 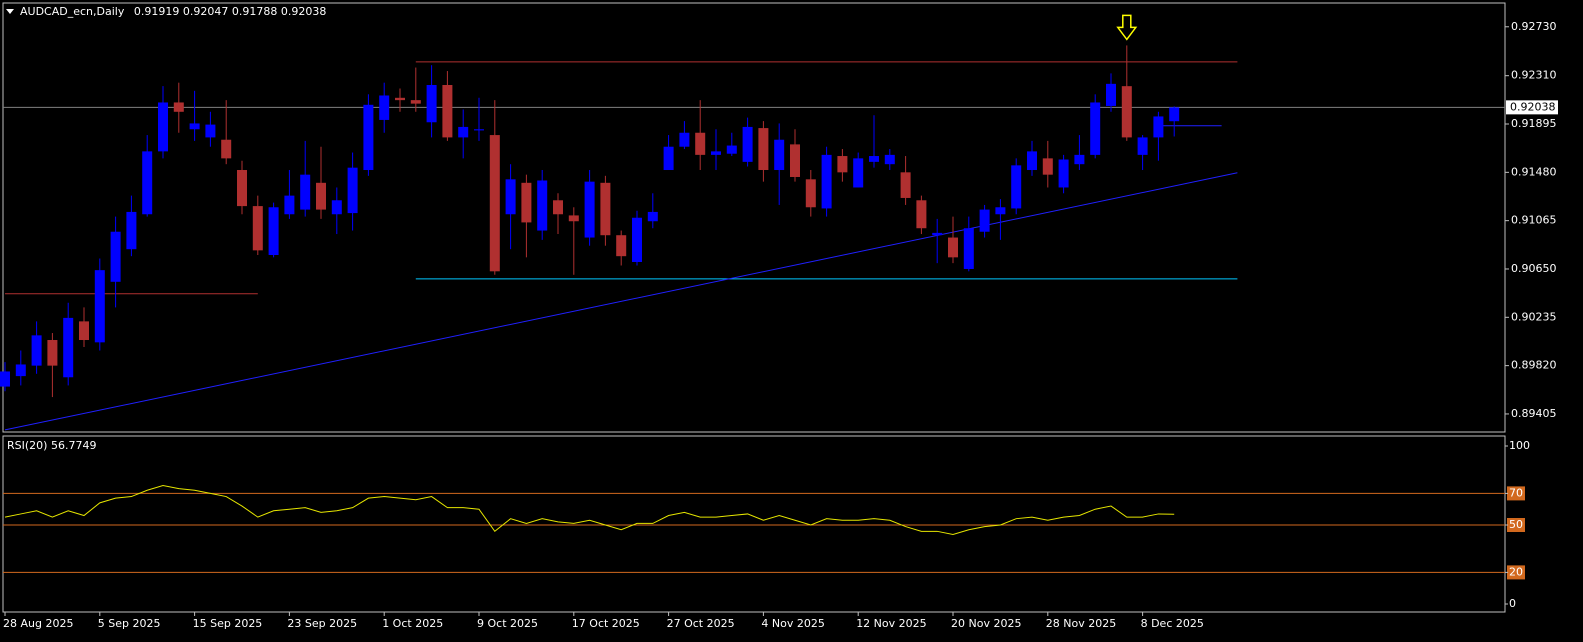 I want to click on rsi-y-tick-label: 70, so click(x=1516, y=492).